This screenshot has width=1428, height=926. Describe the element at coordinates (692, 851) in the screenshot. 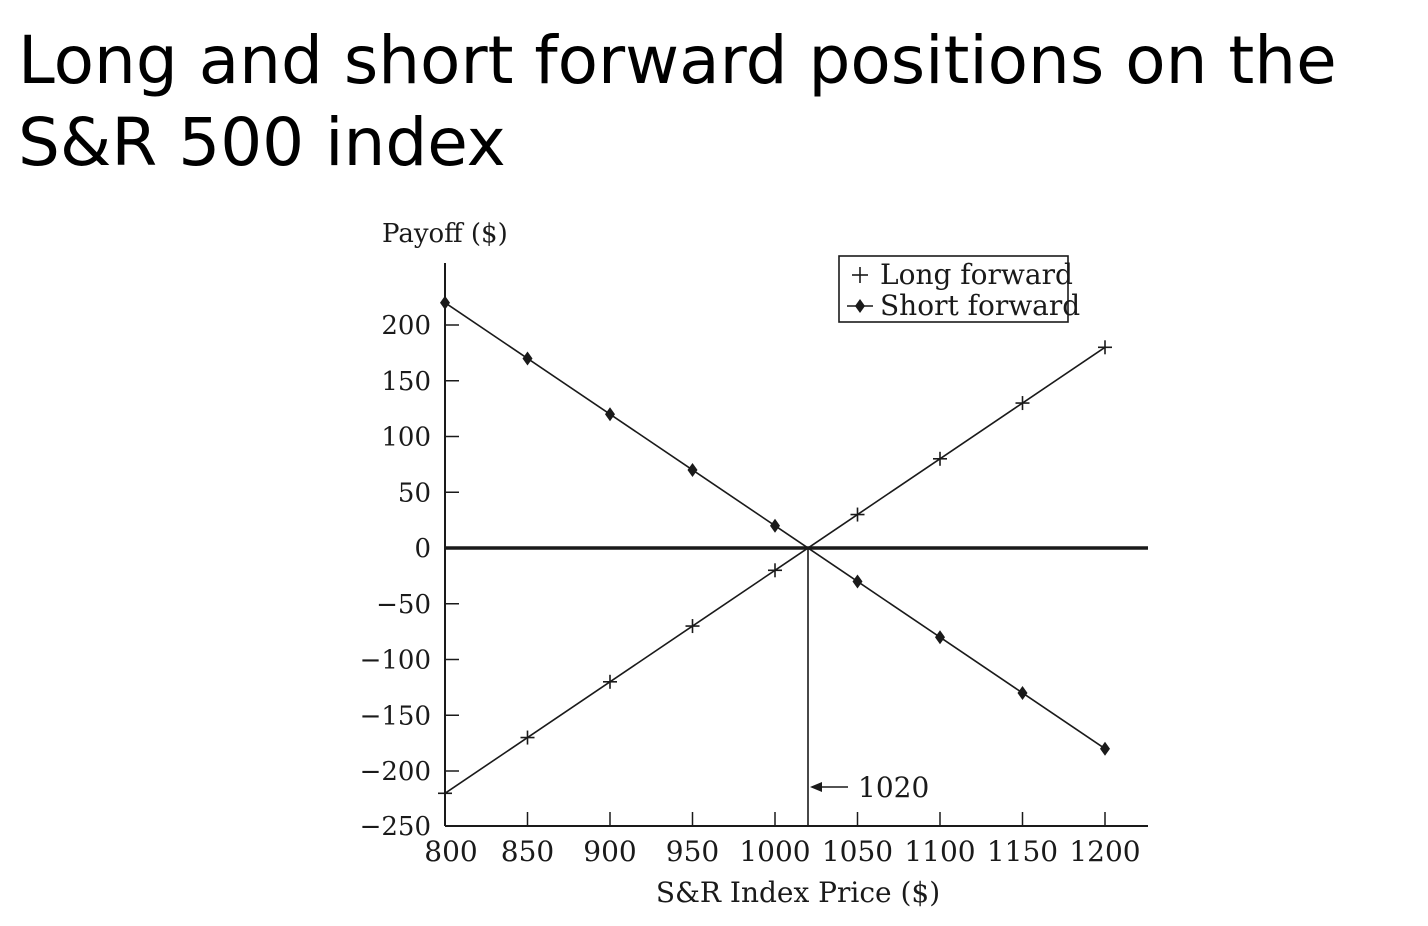

I see `x-tick-label: 950` at that location.